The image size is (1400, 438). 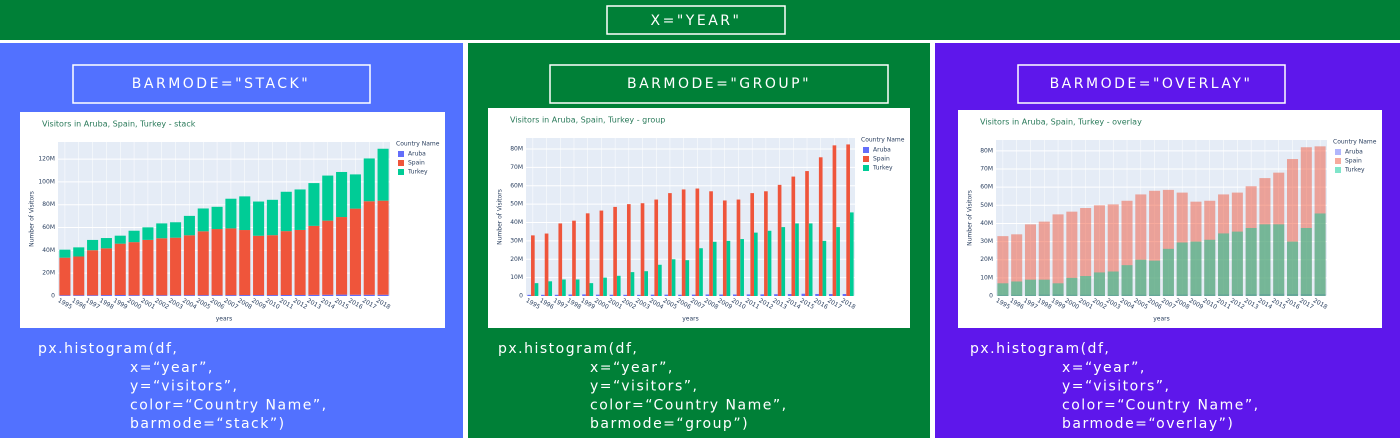 What do you see at coordinates (516, 167) in the screenshot?
I see `y-tick-label: 70M` at bounding box center [516, 167].